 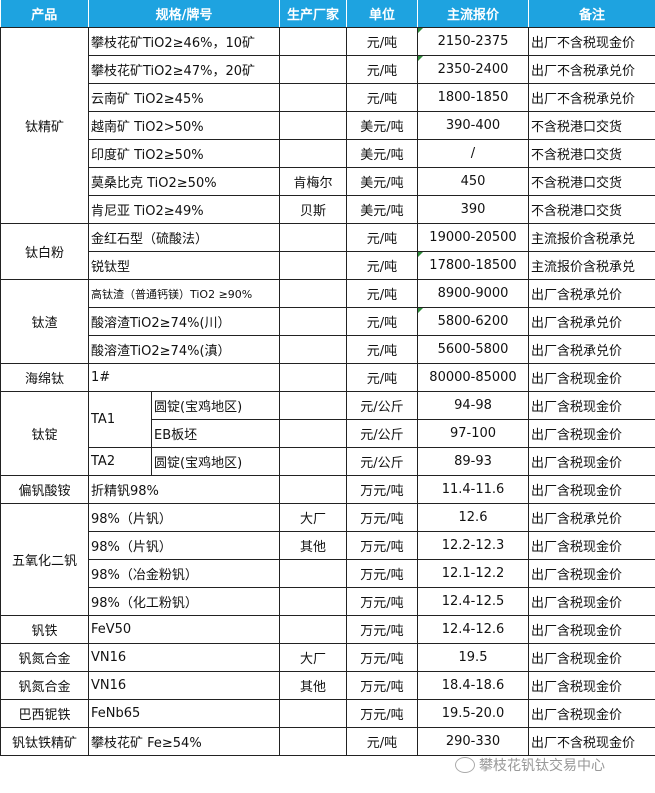 I want to click on table-row: 钛渣 高钛渣（普通钙镁）TiO2 ≥90% 元/吨 8900-9000 出厂含税承兑价, so click(x=327, y=321).